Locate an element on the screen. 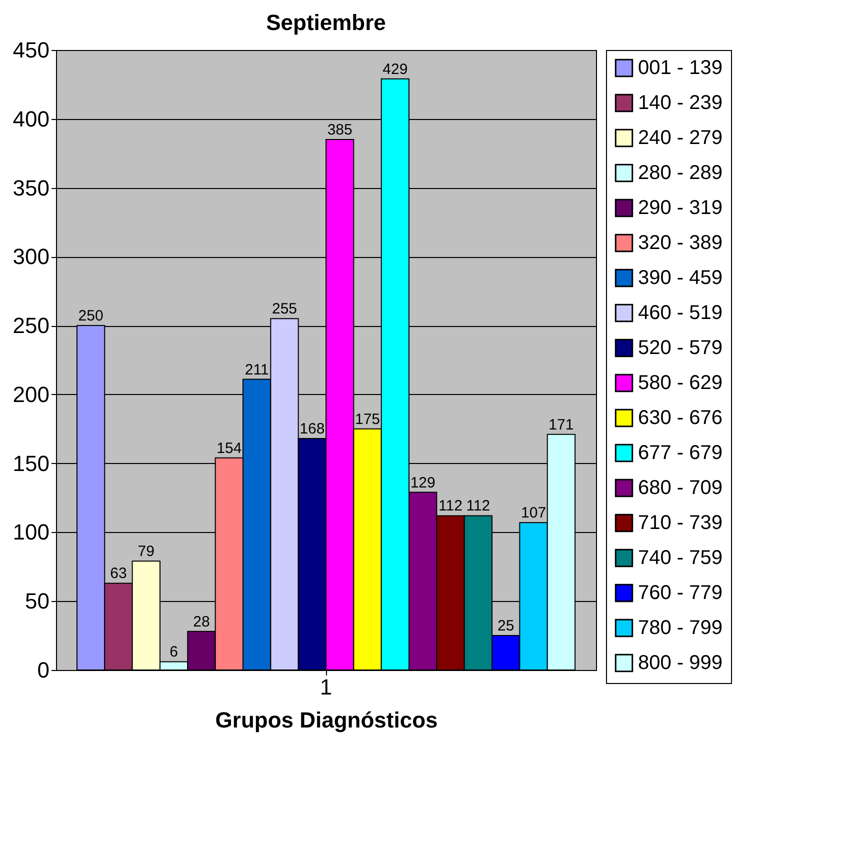  y-tick-label: 300 is located at coordinates (31, 257).